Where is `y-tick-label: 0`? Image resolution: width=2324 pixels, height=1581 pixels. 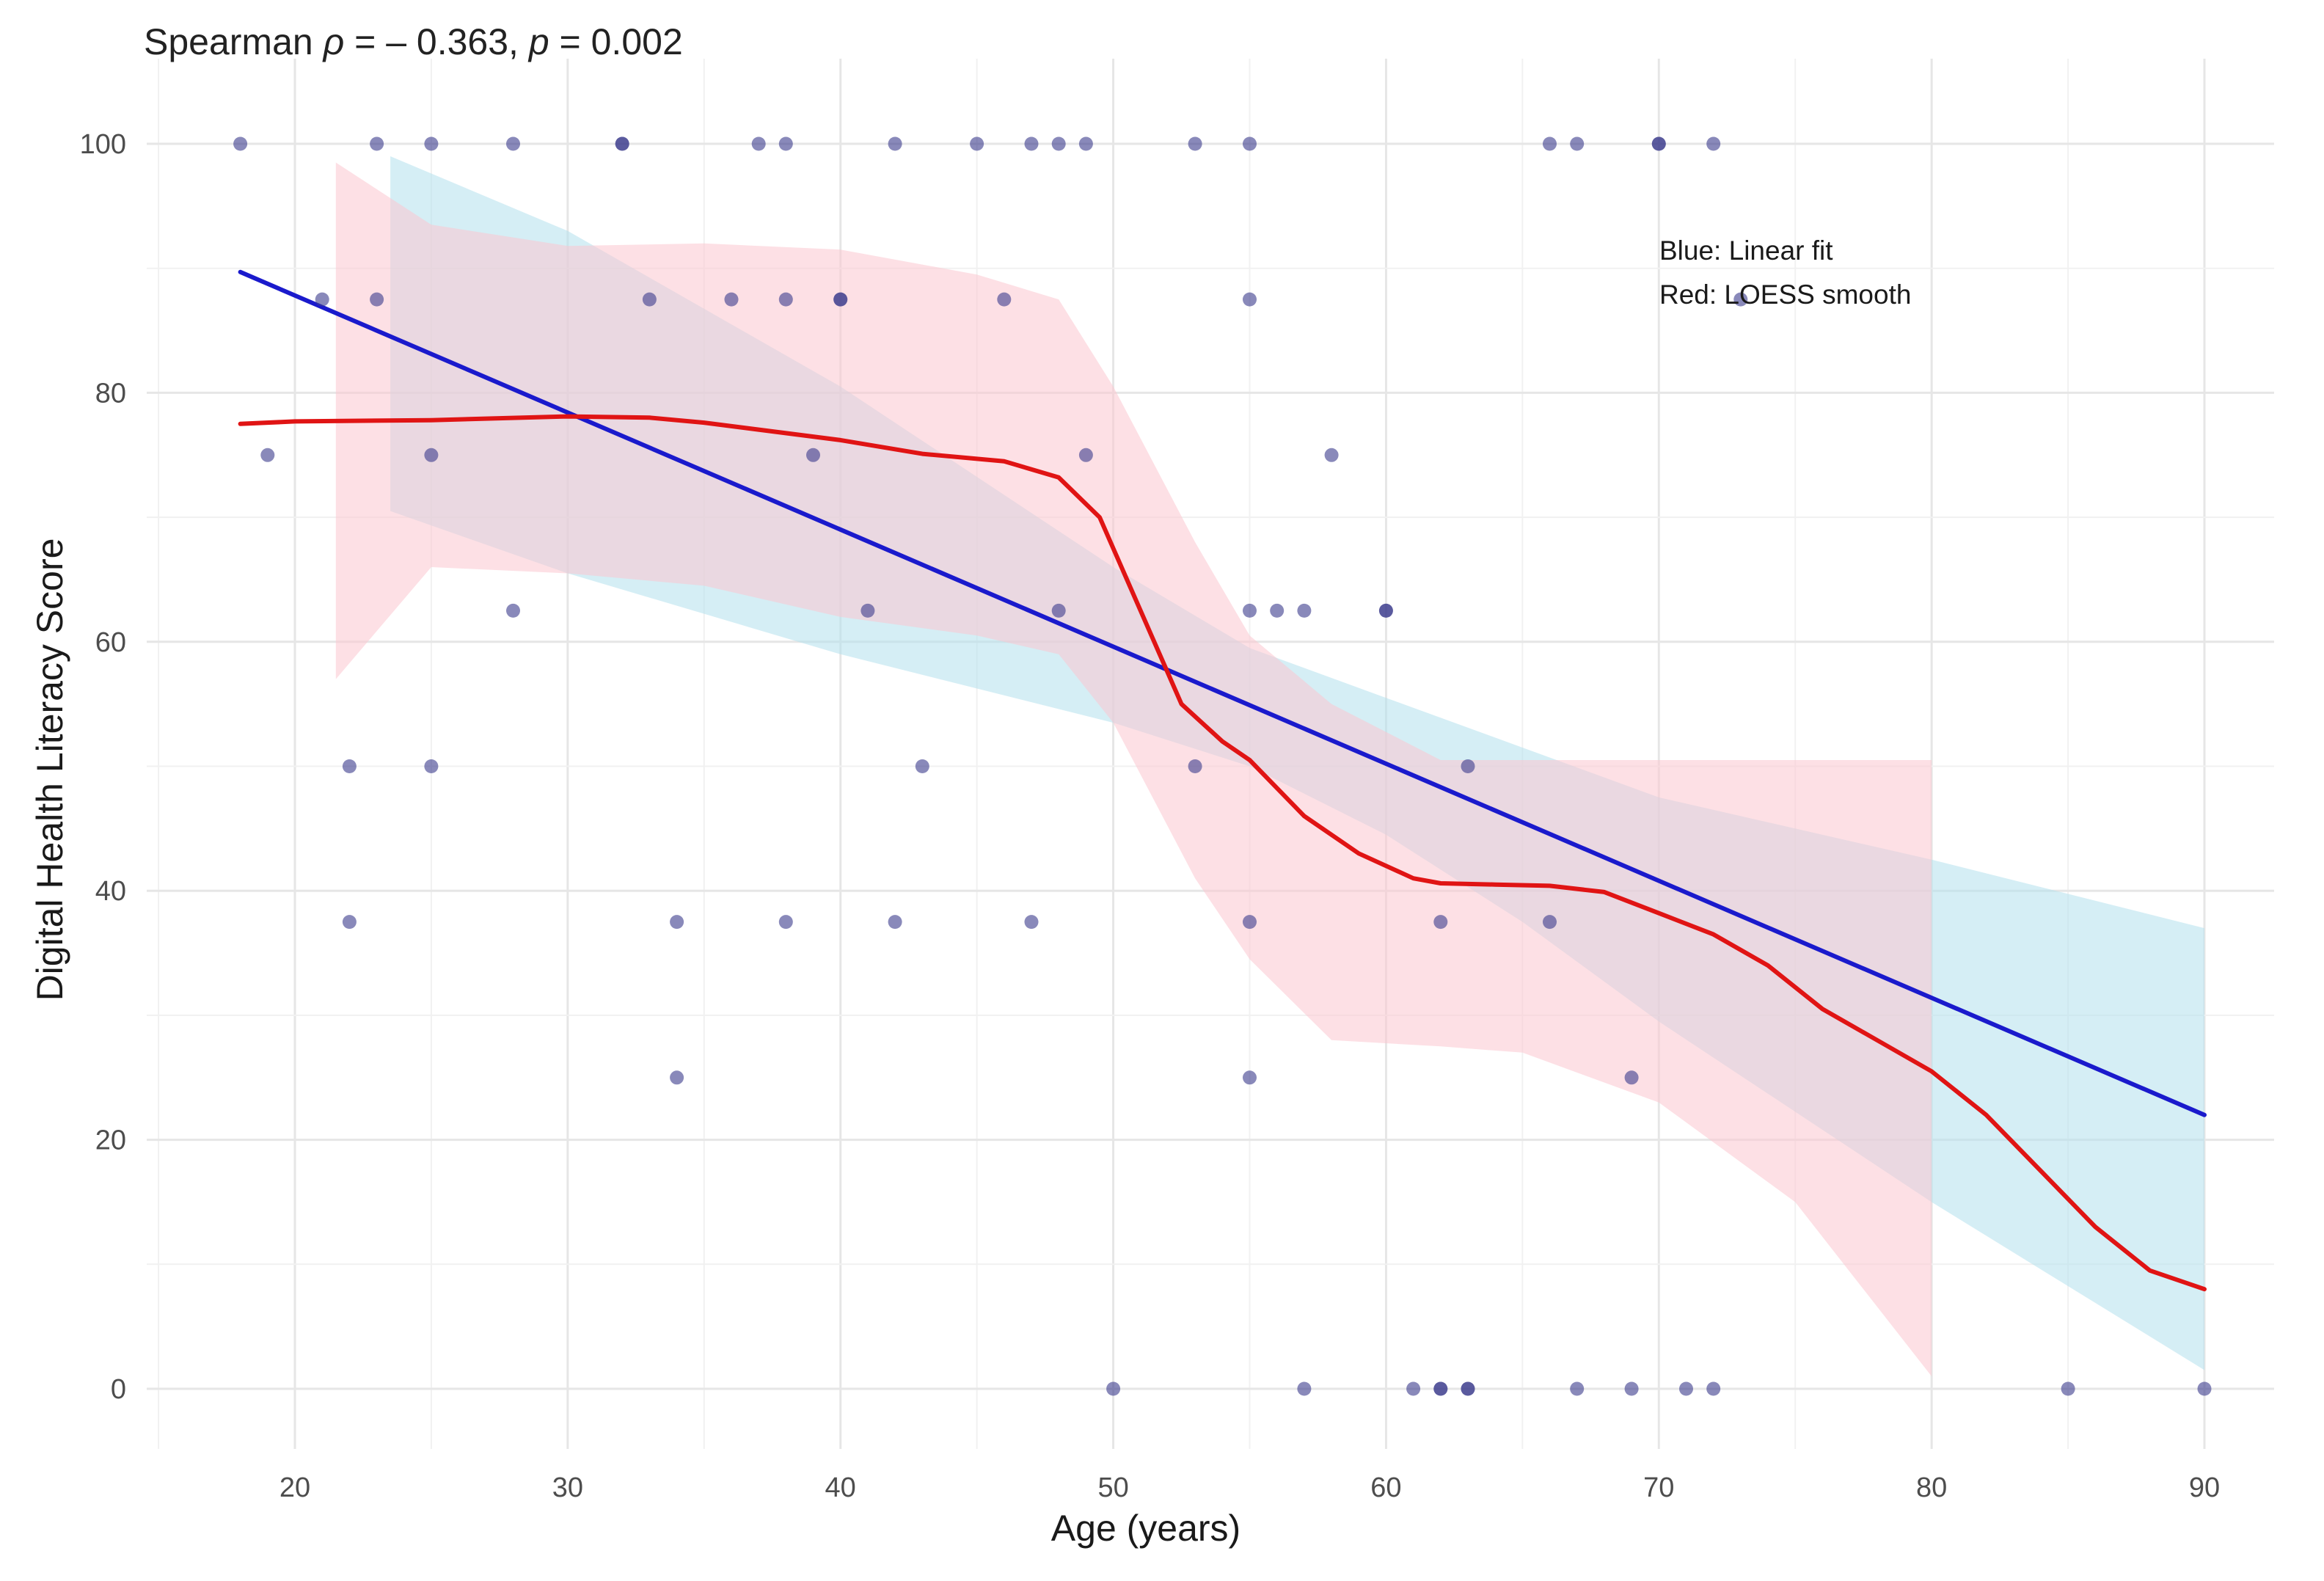 y-tick-label: 0 is located at coordinates (118, 1389).